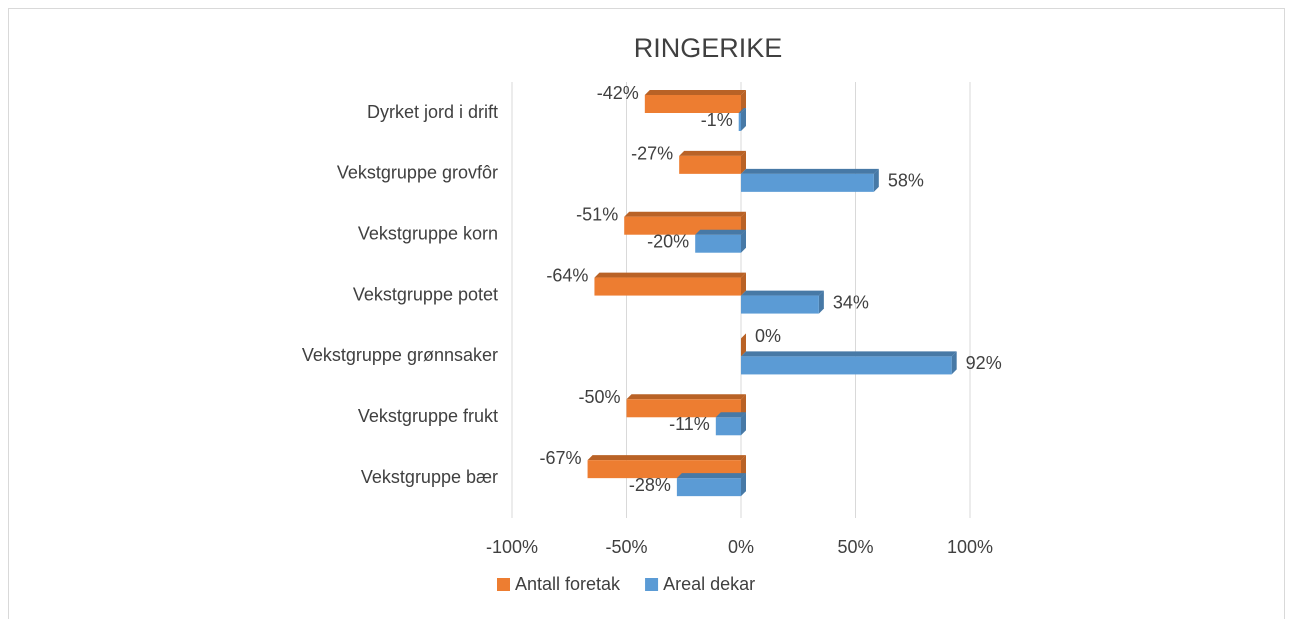 Image resolution: width=1293 pixels, height=624 pixels. What do you see at coordinates (599, 397) in the screenshot?
I see `value-label: -50%` at bounding box center [599, 397].